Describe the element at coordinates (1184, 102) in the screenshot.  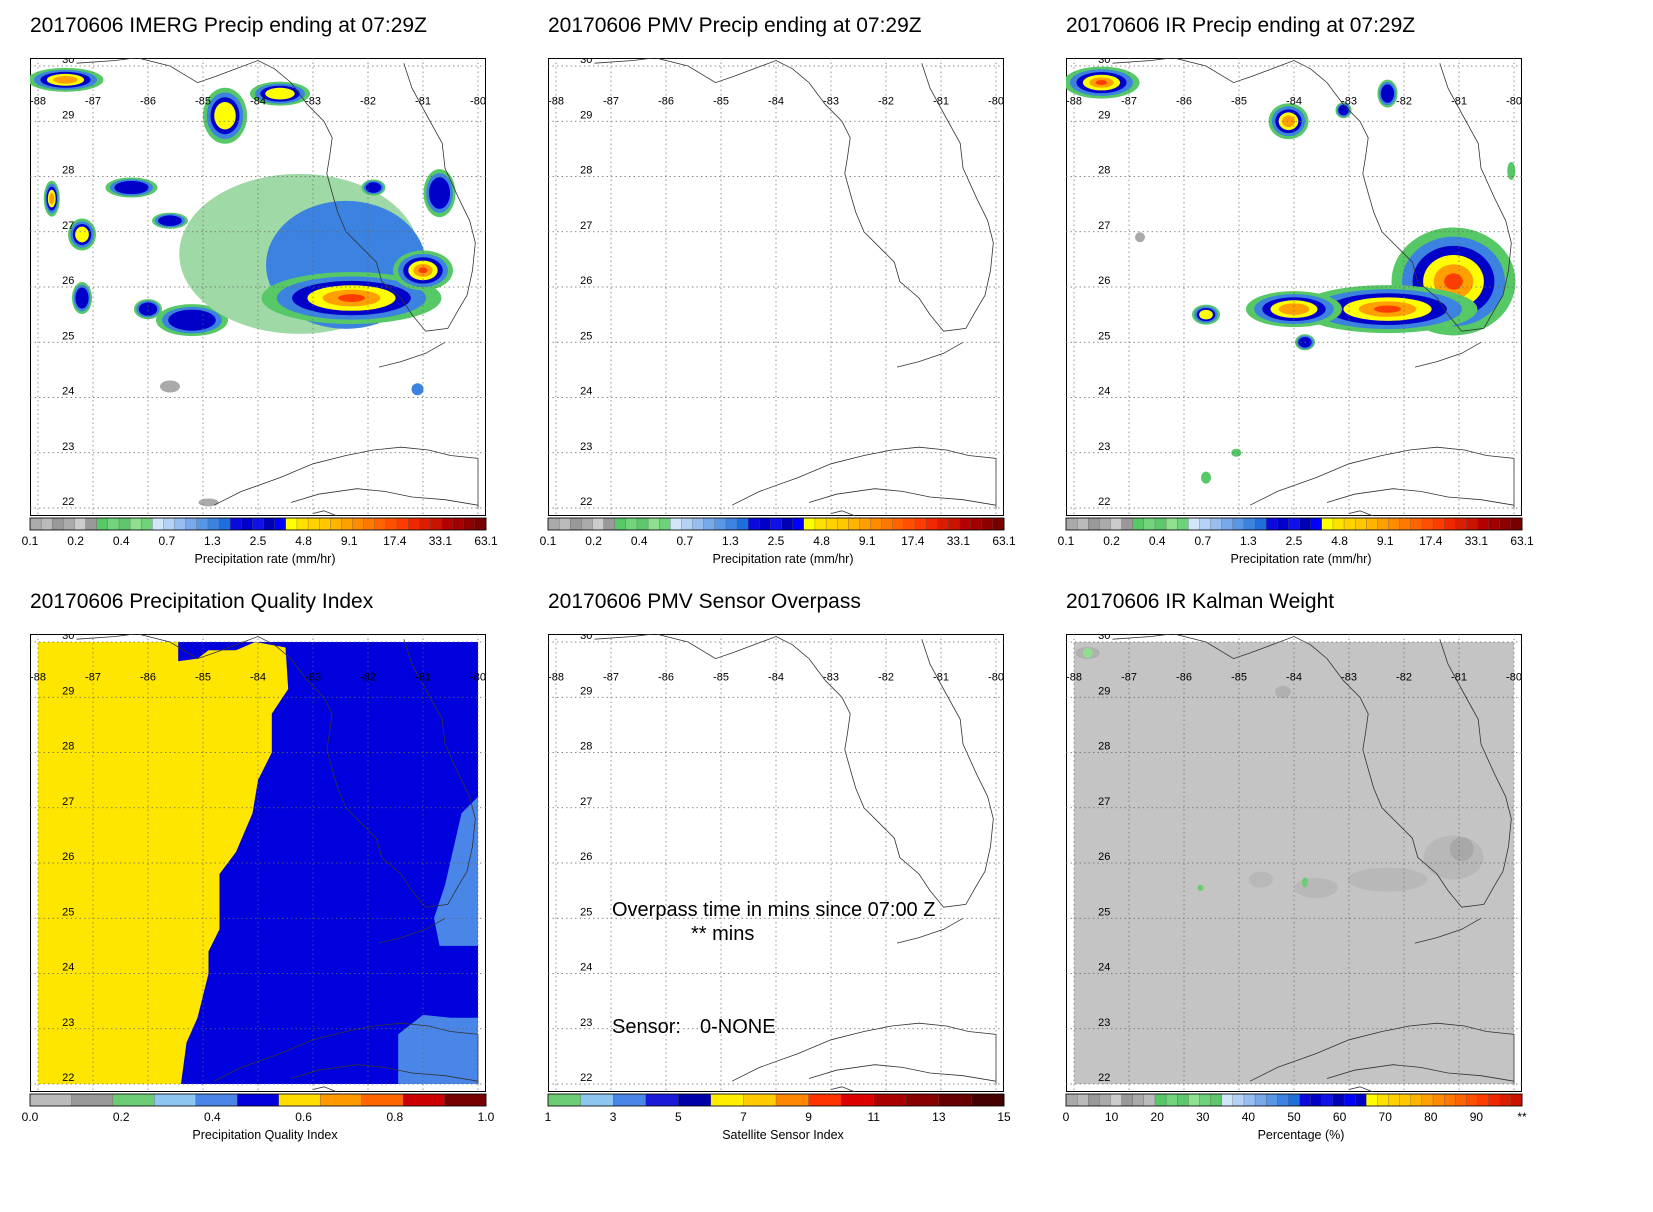
I see `lon-label: -86` at that location.